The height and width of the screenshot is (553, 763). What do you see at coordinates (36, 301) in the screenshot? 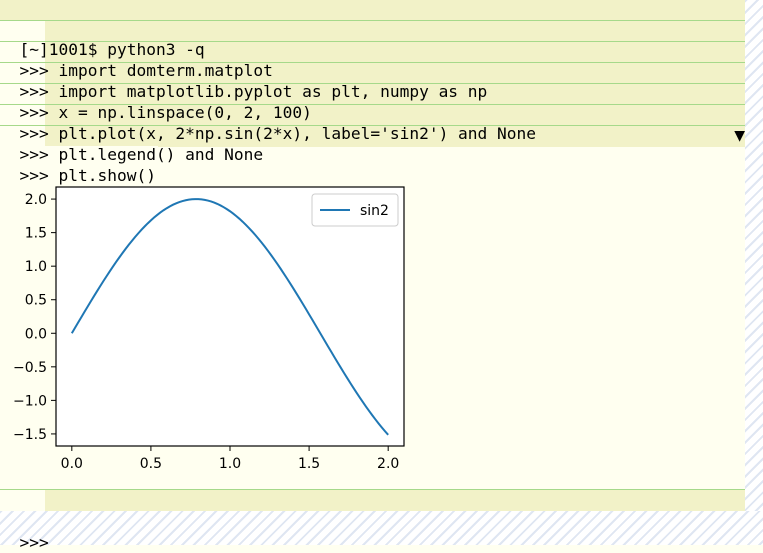
I see `y-tick-label: 0.5` at bounding box center [36, 301].